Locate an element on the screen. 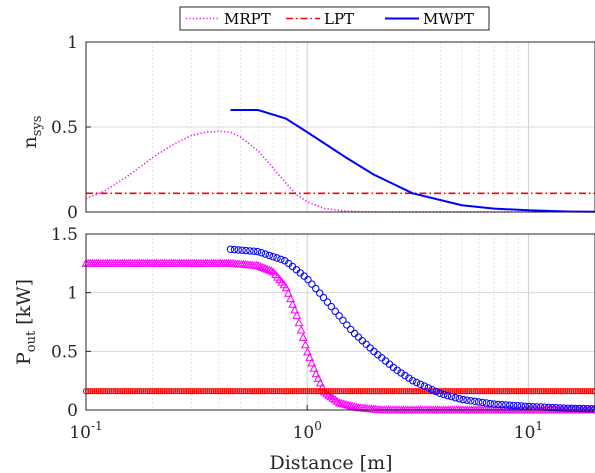  x-tick-exponent: -1 is located at coordinates (97, 426).